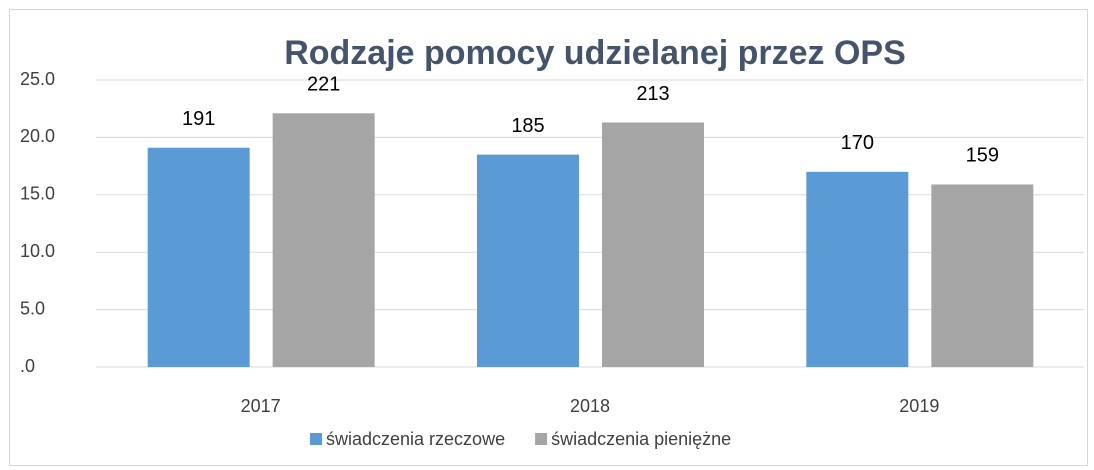 This screenshot has width=1094, height=470. What do you see at coordinates (982, 156) in the screenshot?
I see `value-label: 159` at bounding box center [982, 156].